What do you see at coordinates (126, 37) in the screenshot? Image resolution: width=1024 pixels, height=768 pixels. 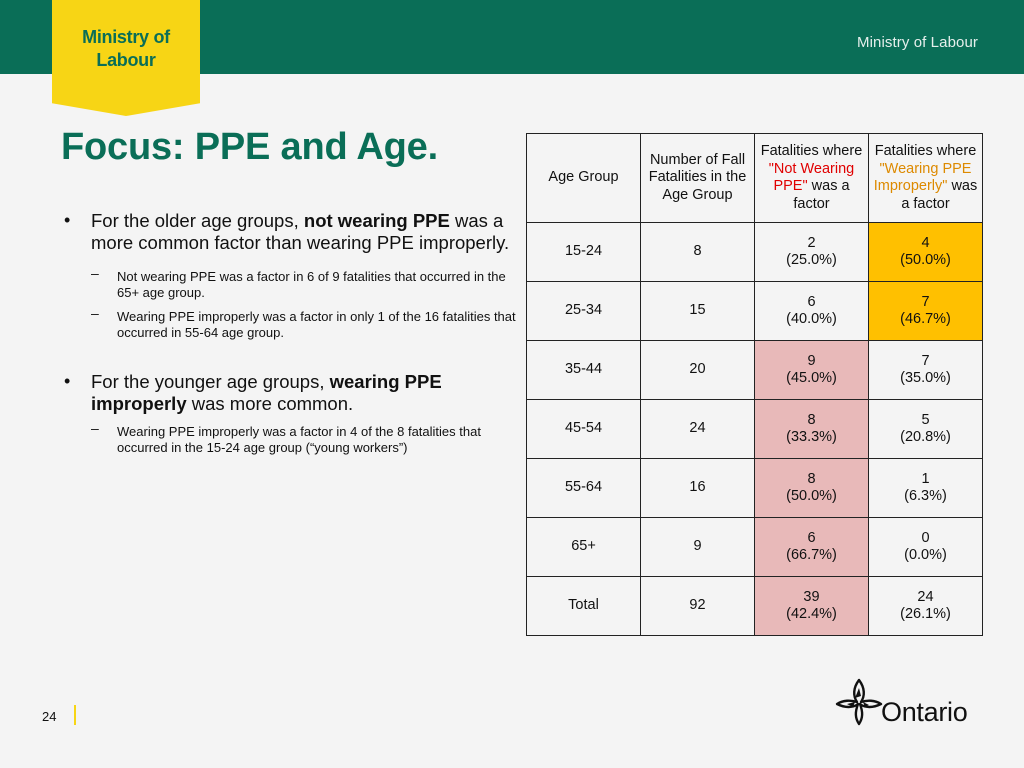 I see `banner-line-1: Ministry of` at bounding box center [126, 37].